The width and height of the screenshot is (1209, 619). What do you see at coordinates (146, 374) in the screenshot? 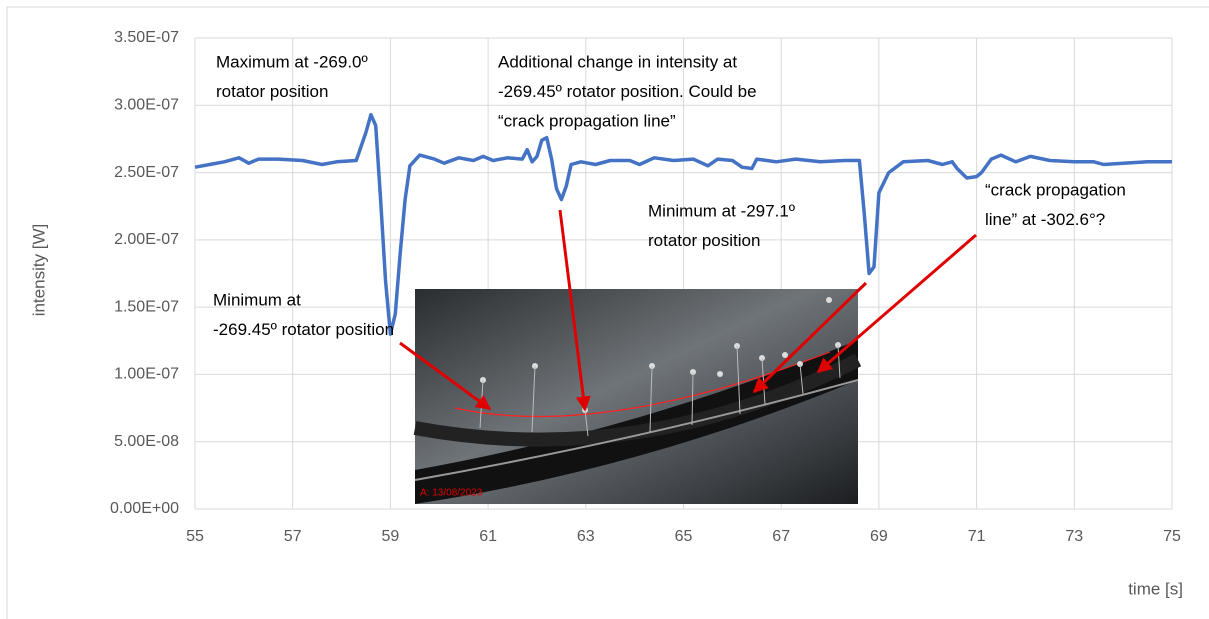
I see `y-tick-label: 1.00E-07` at bounding box center [146, 374].